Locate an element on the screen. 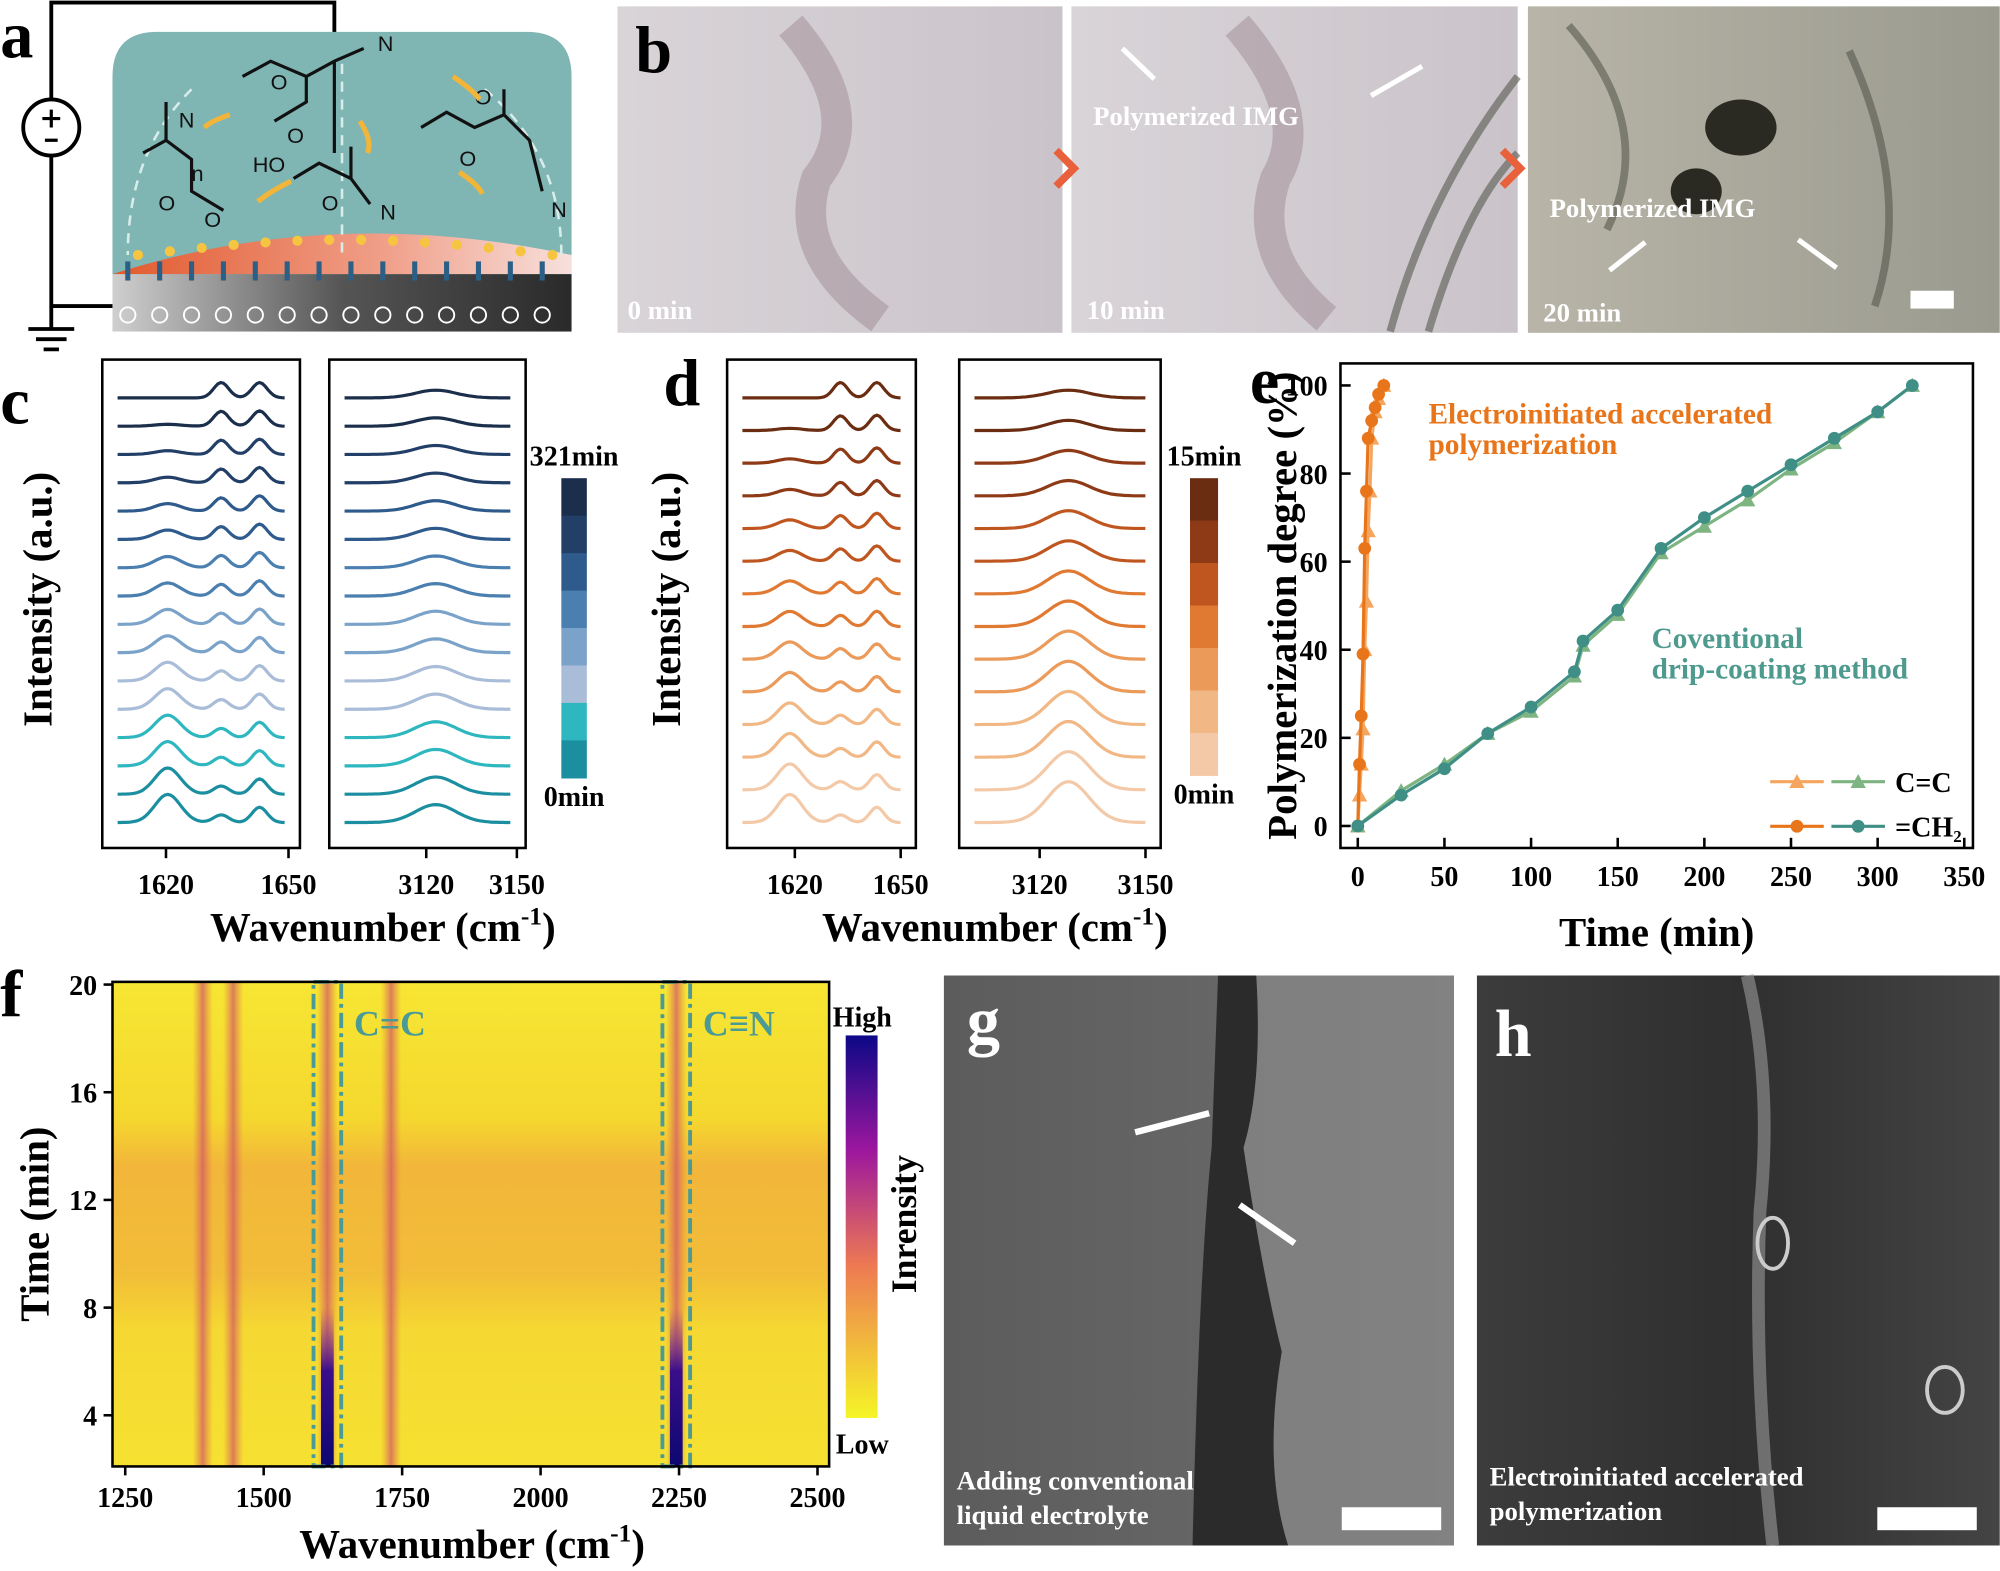 This screenshot has width=2000, height=1571. heatmap-bg is located at coordinates (471, 1224).